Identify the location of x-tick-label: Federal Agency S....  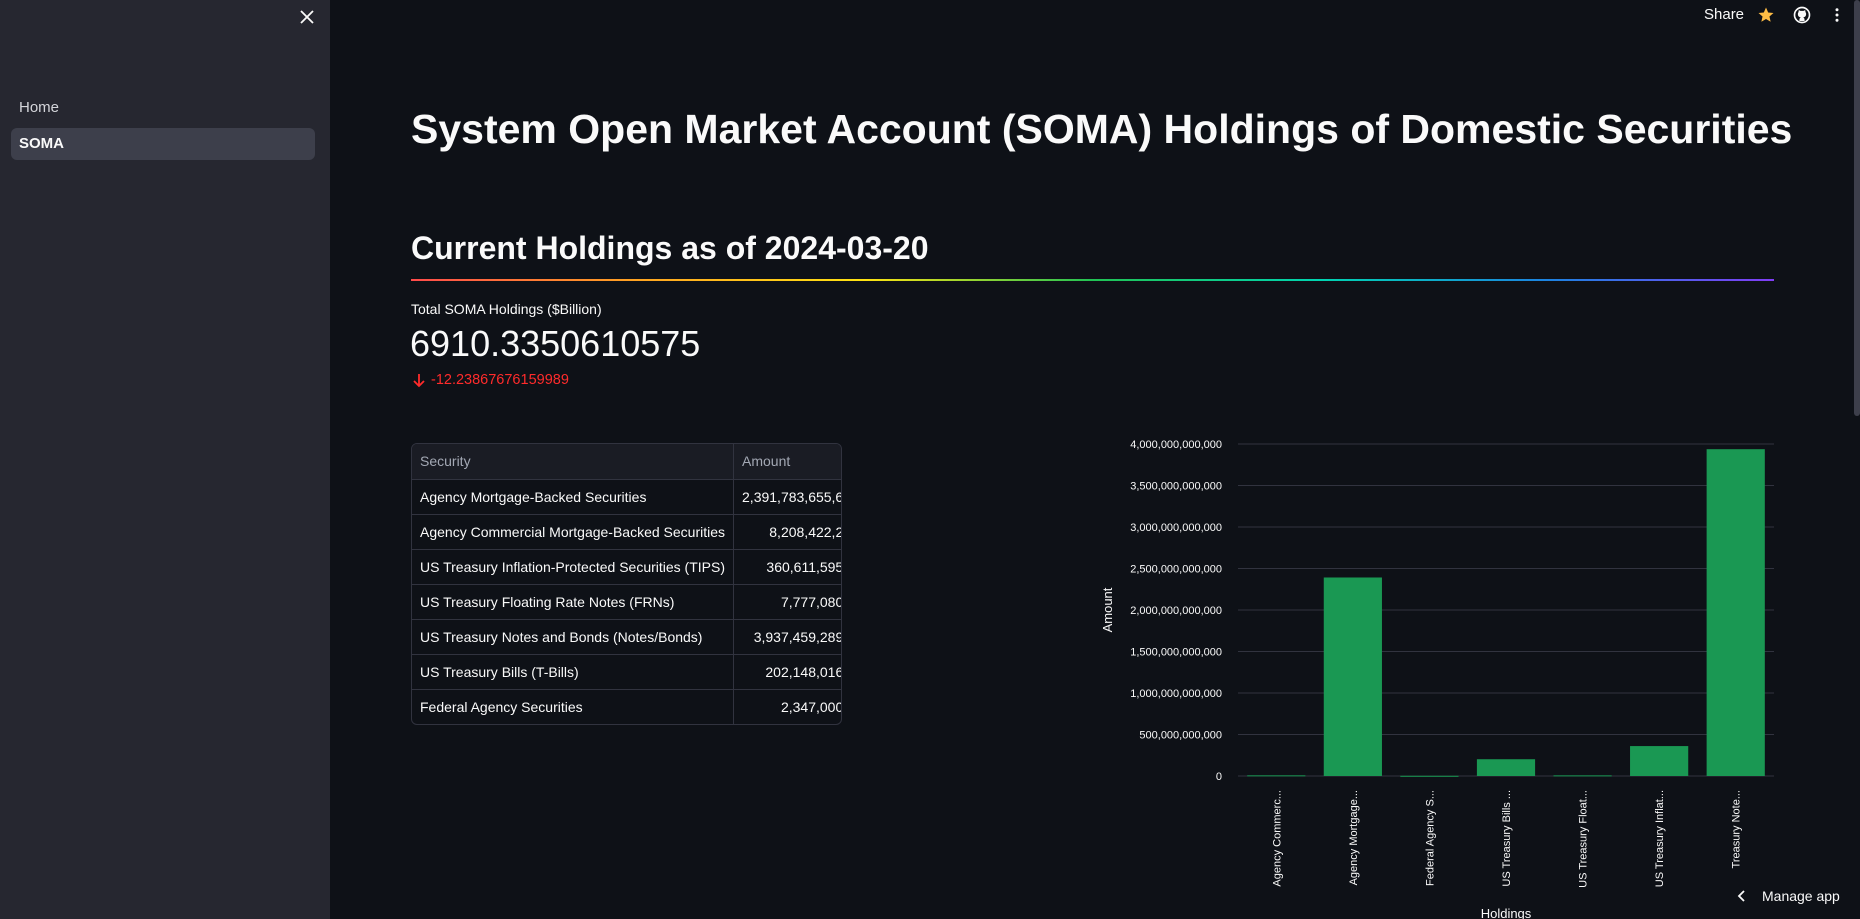
(1430, 838).